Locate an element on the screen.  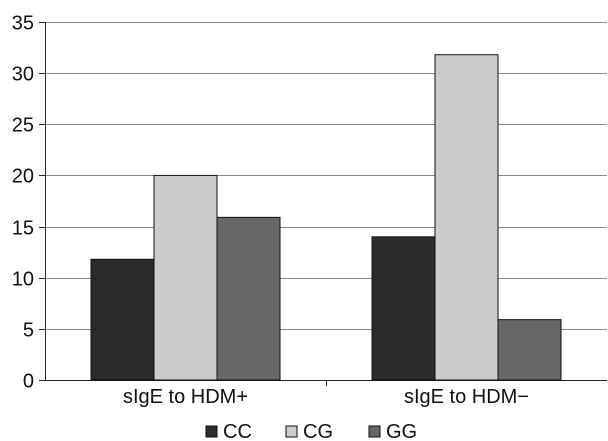
y-tick-label: 20 is located at coordinates (23, 177).